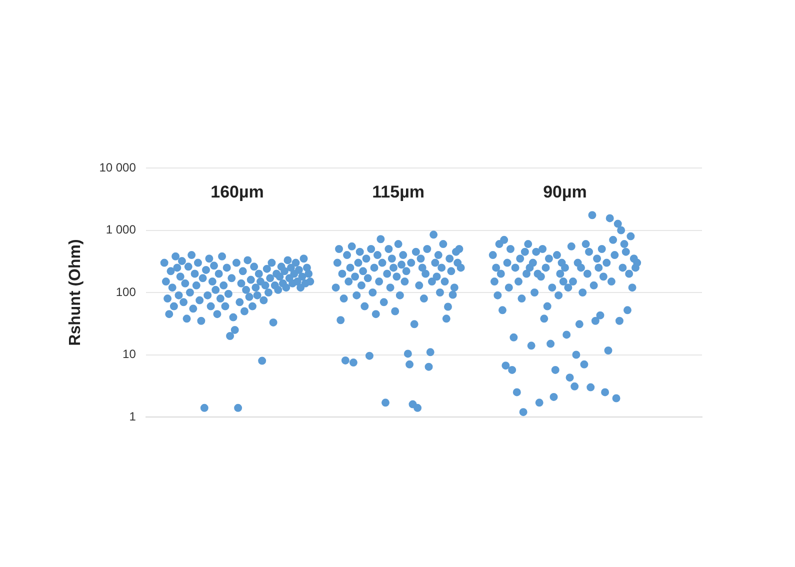 Image resolution: width=795 pixels, height=567 pixels. Describe the element at coordinates (121, 229) in the screenshot. I see `y-tick-label: 1 000` at that location.